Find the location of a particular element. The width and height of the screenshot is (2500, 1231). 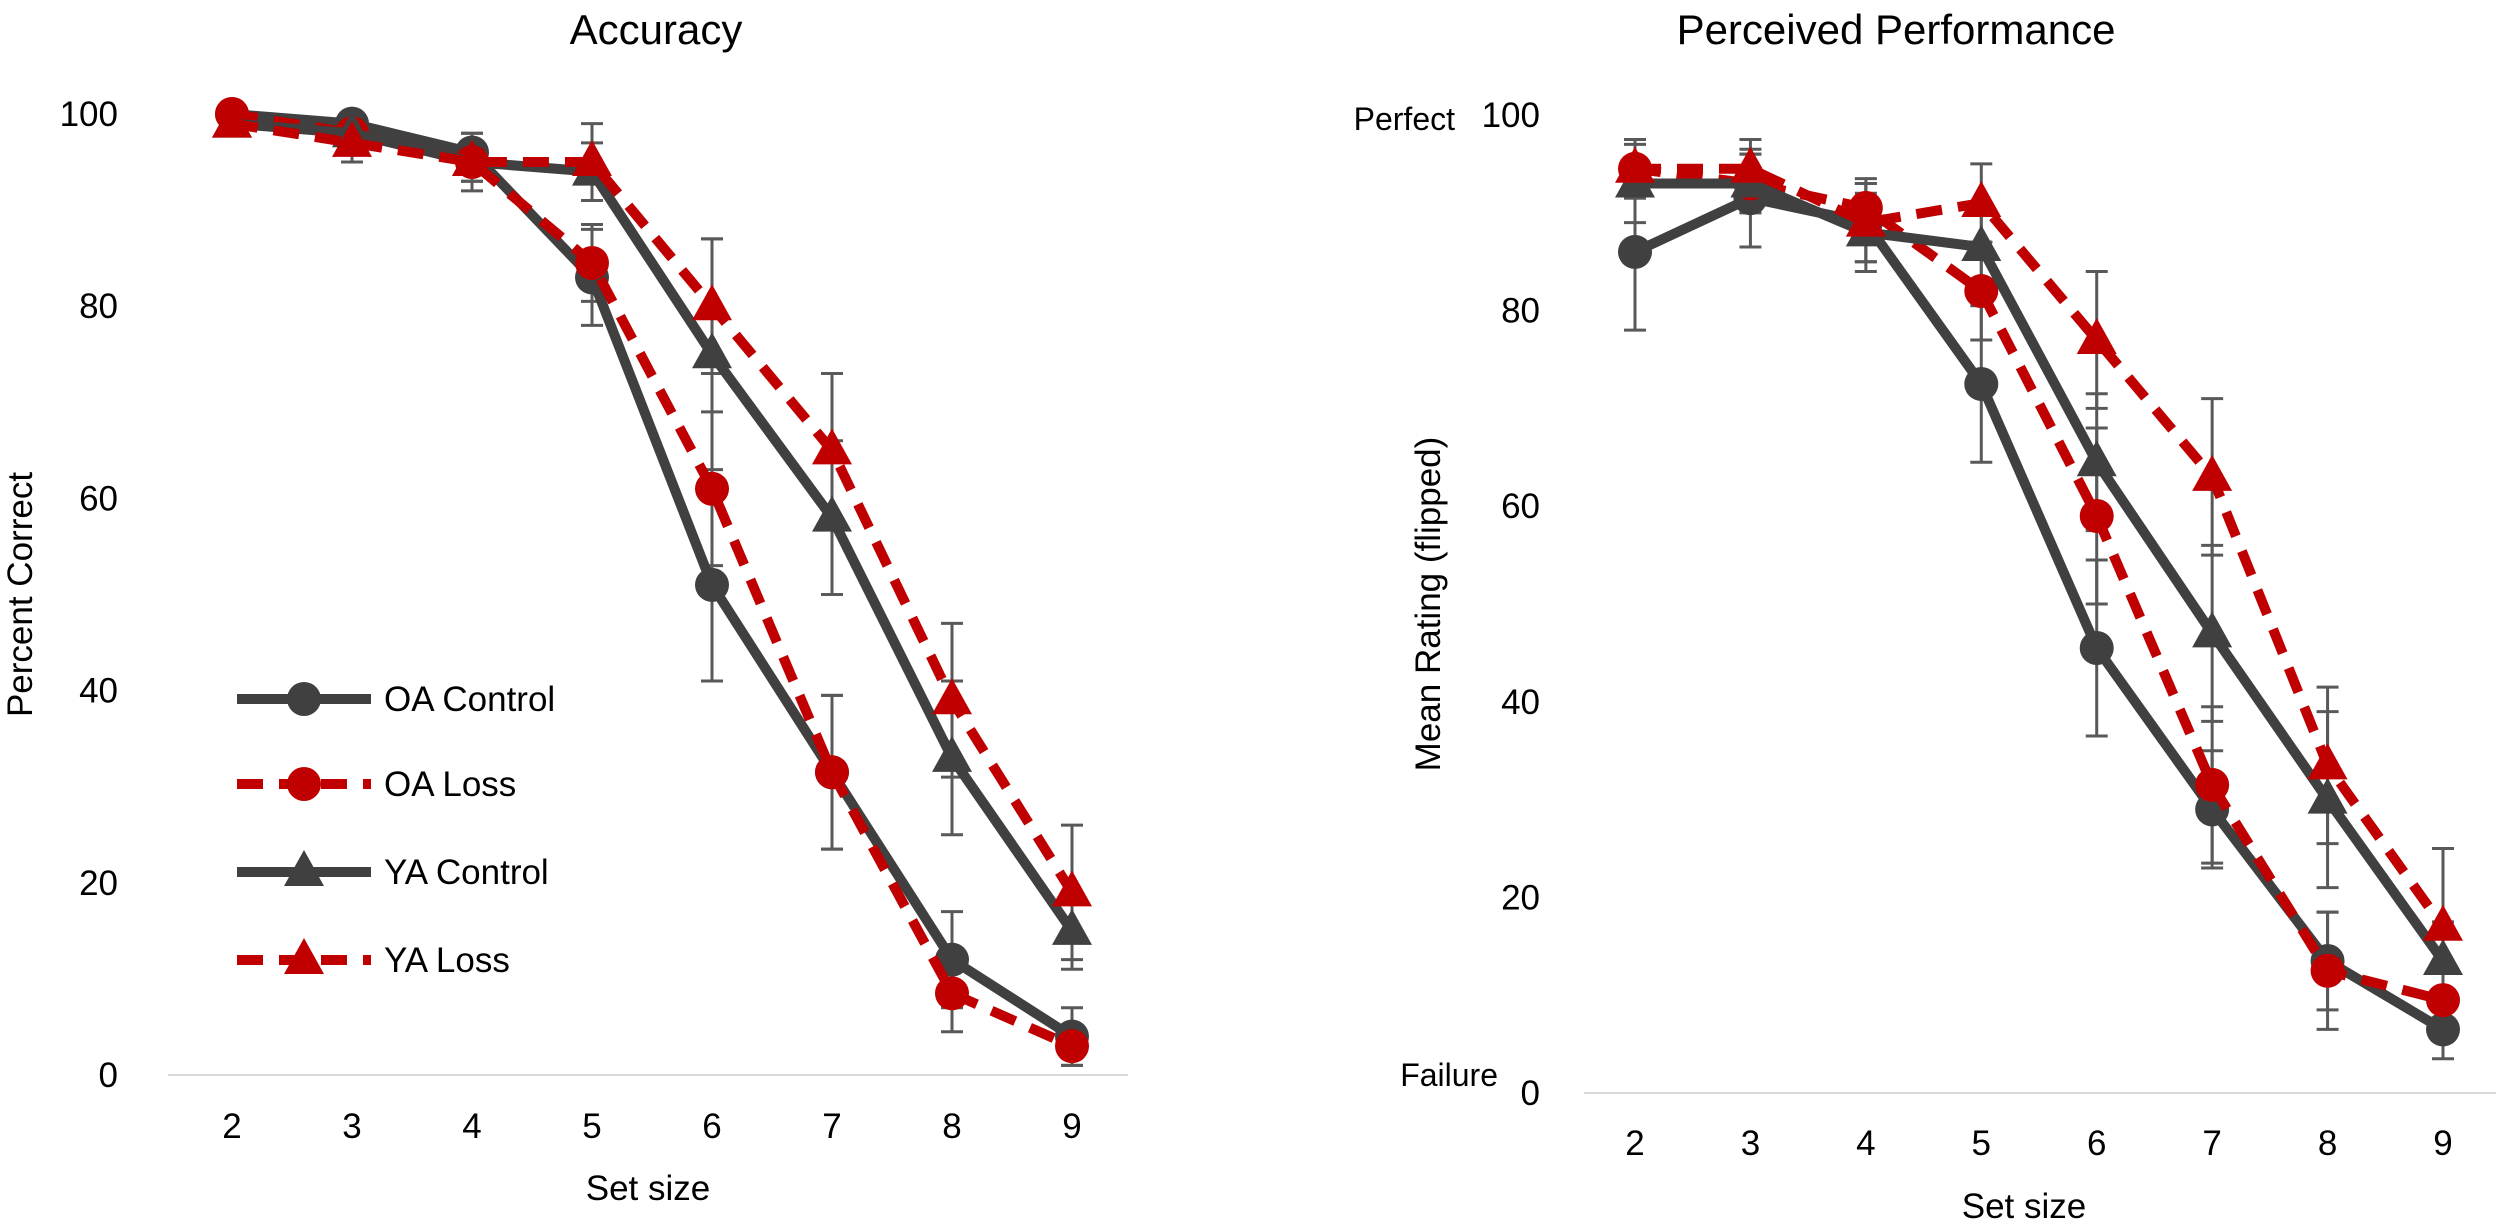

legend-label: OA Loss is located at coordinates (450, 784).